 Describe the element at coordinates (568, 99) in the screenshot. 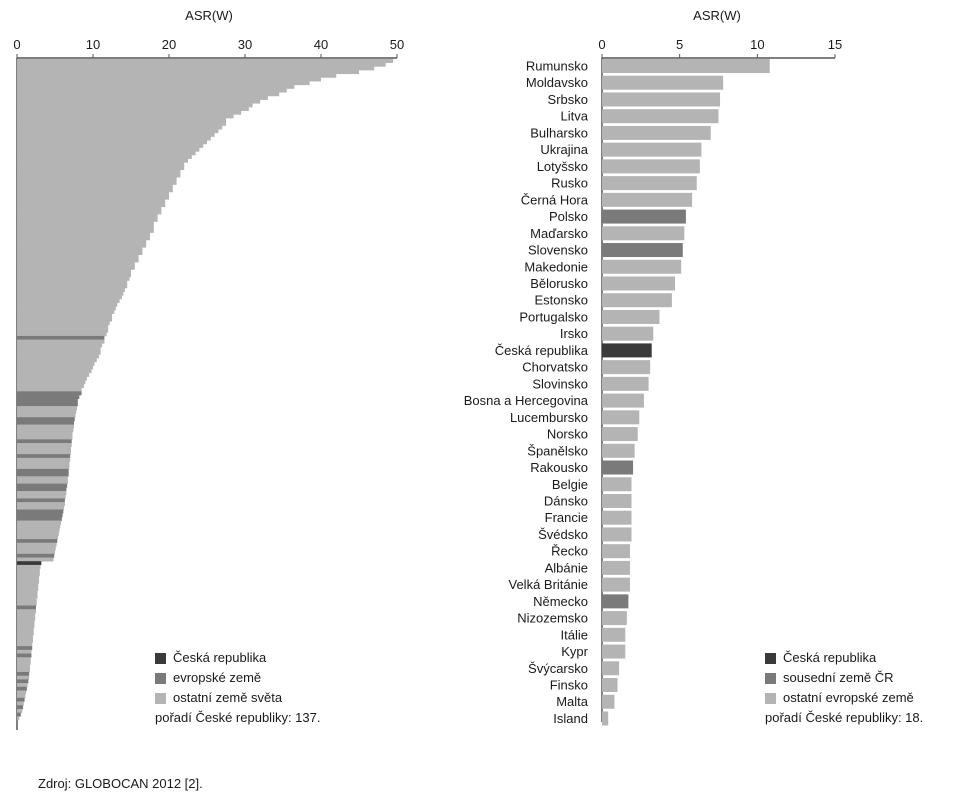

I see `country-label: Srbsko` at that location.